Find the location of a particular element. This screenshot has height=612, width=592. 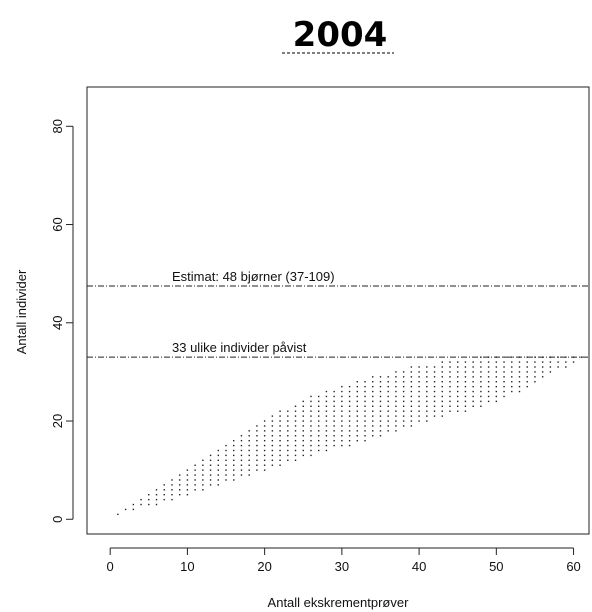

reference-line-label: 33 ulike individer påvist is located at coordinates (239, 347).